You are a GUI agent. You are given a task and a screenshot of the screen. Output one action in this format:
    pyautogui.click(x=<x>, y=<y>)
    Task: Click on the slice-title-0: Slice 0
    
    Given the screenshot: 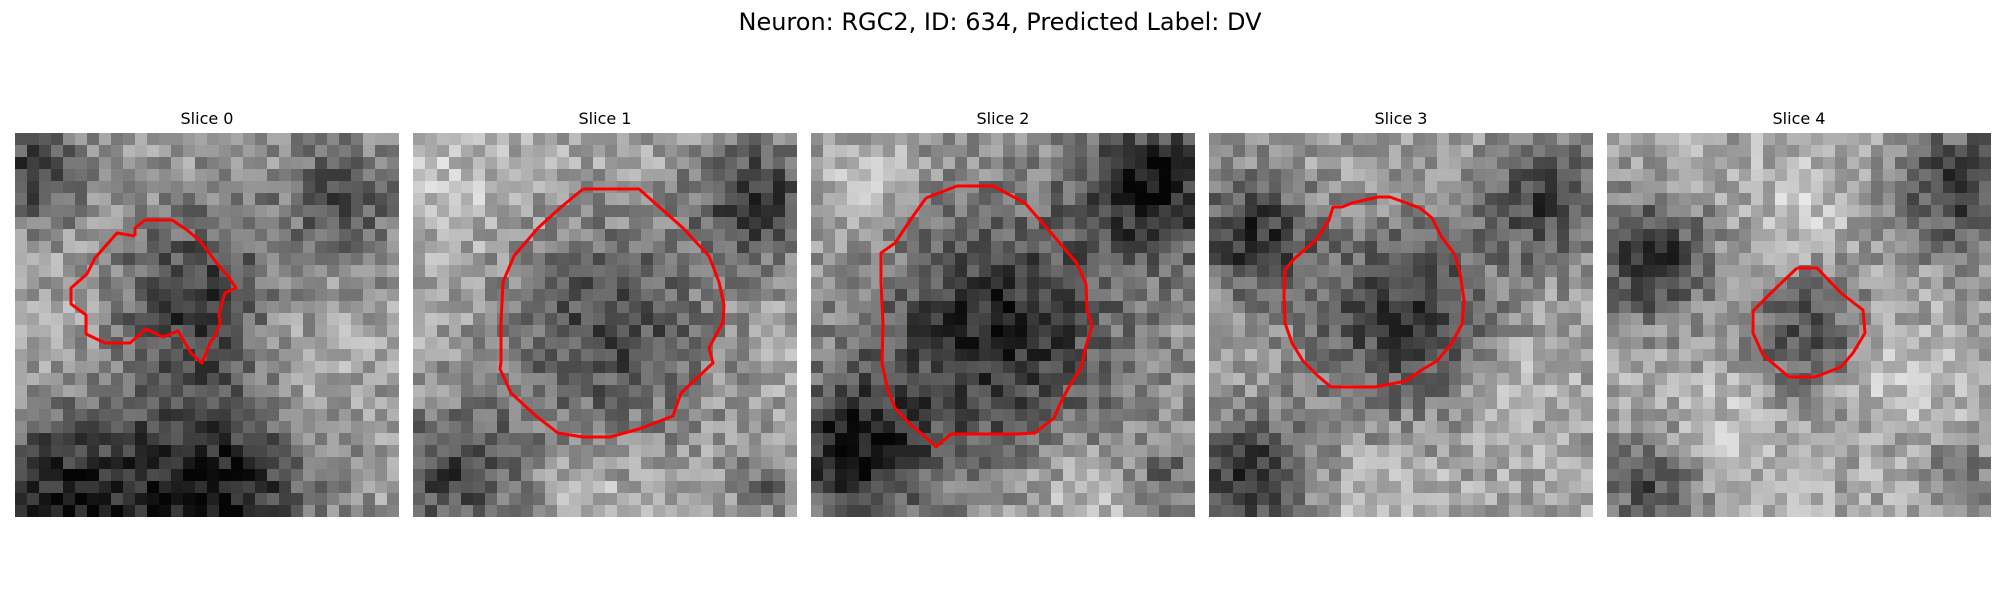 What is the action you would take?
    pyautogui.click(x=207, y=118)
    